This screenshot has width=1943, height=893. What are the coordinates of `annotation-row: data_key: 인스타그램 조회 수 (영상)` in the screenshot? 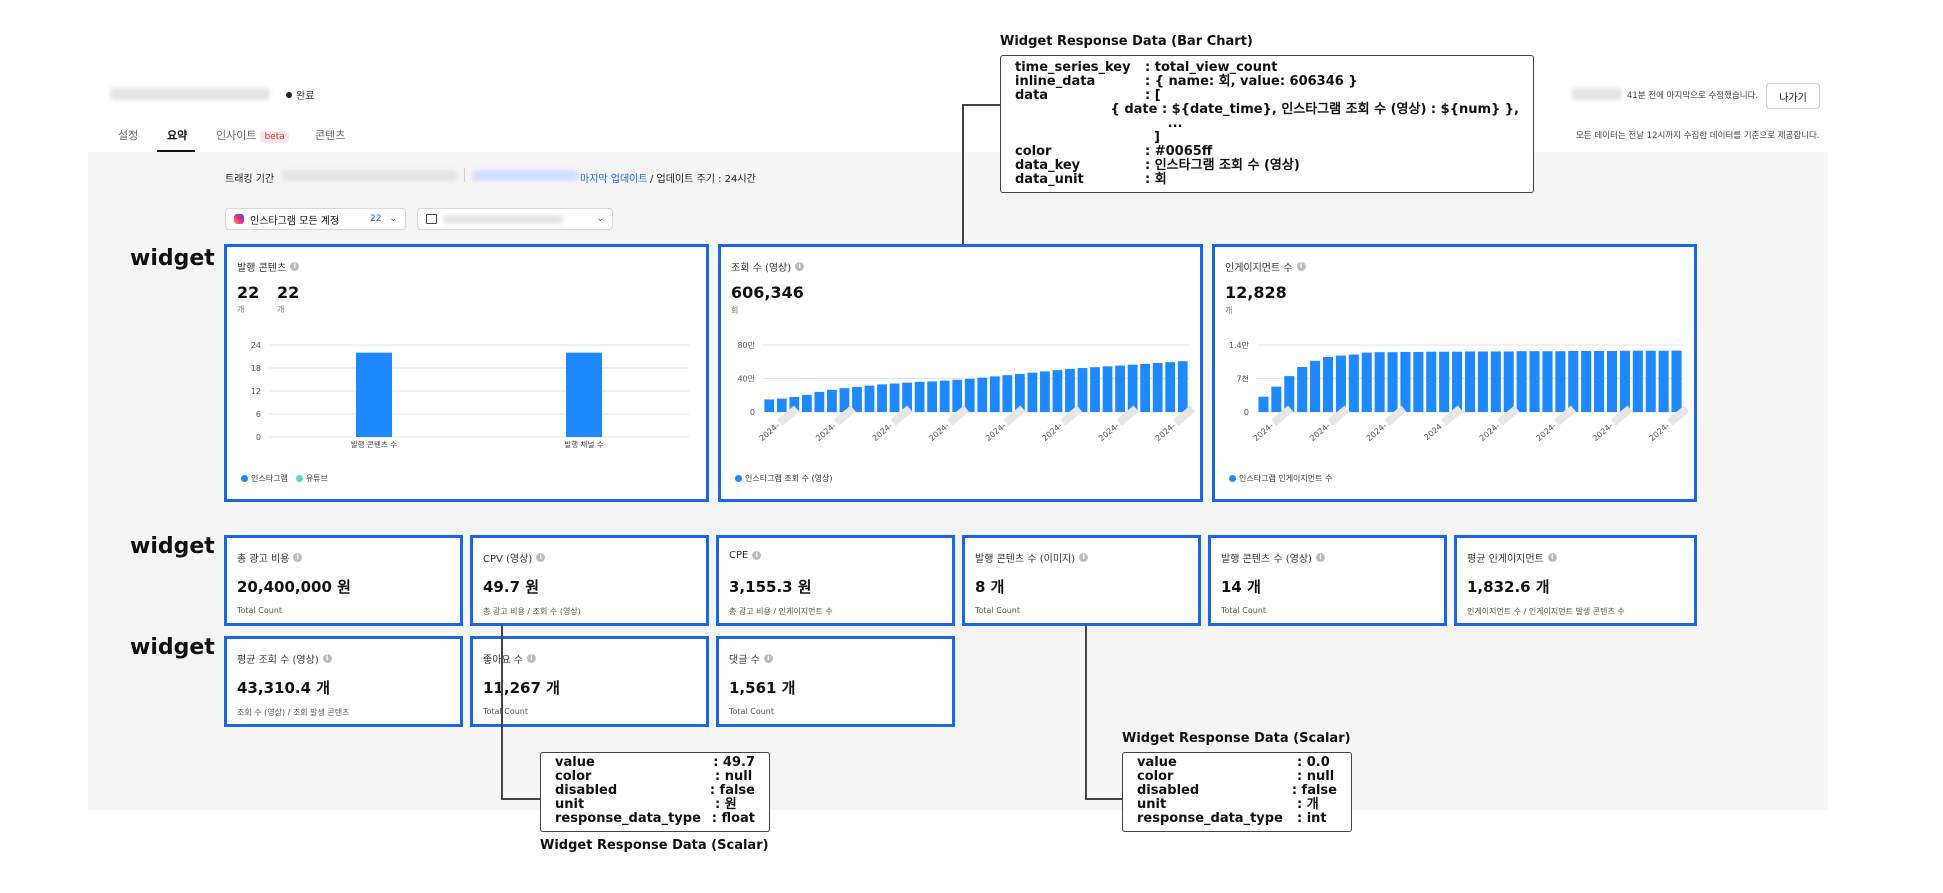 It's located at (1267, 166).